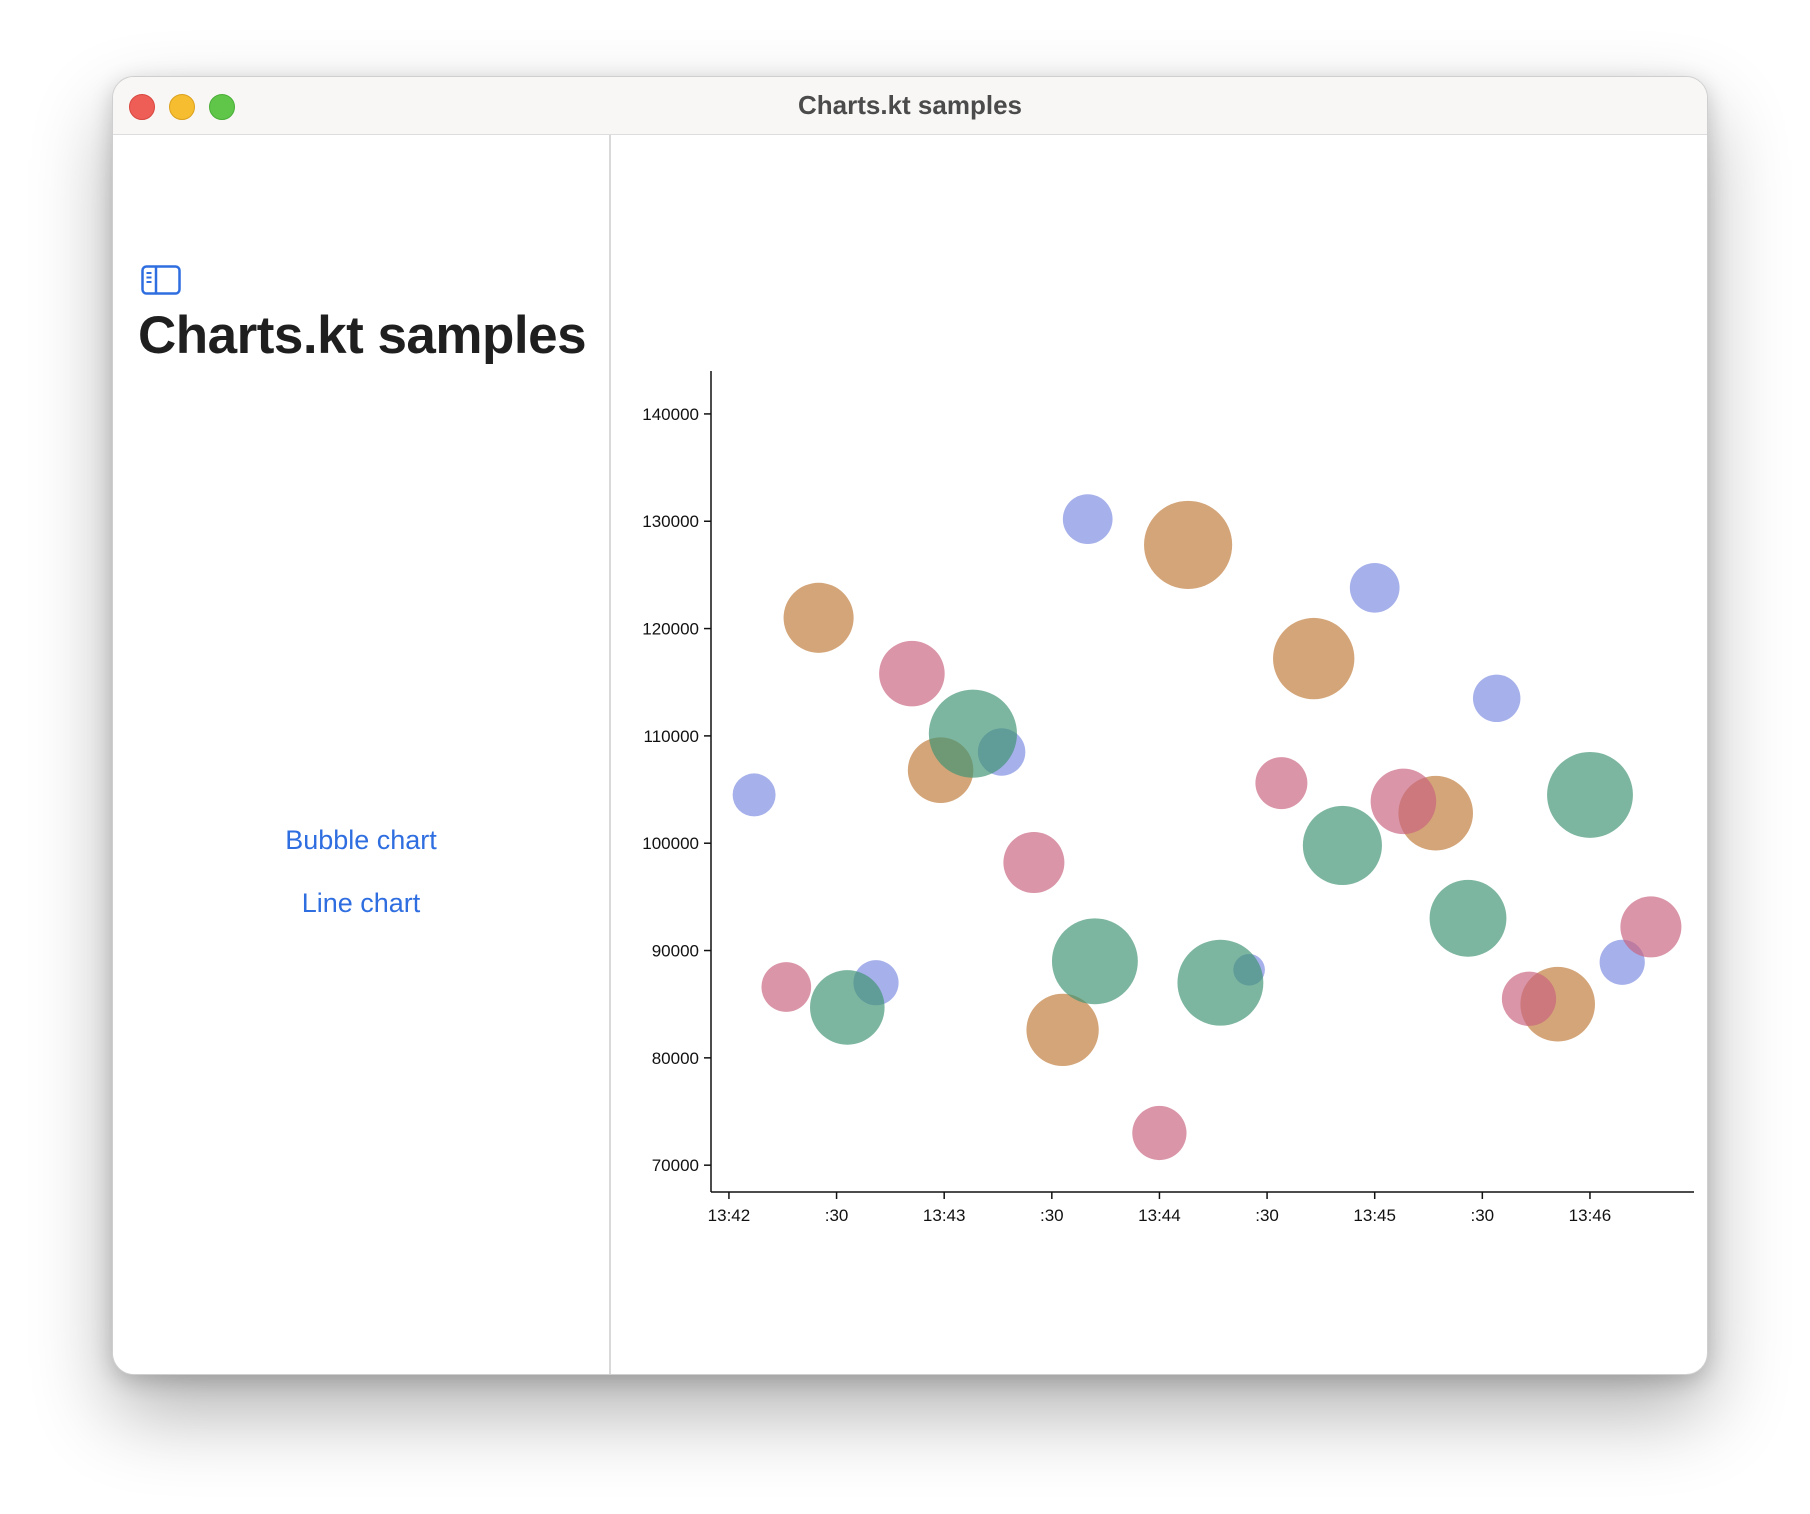 Image resolution: width=1810 pixels, height=1514 pixels. What do you see at coordinates (675, 951) in the screenshot?
I see `y-tick-label: 90000` at bounding box center [675, 951].